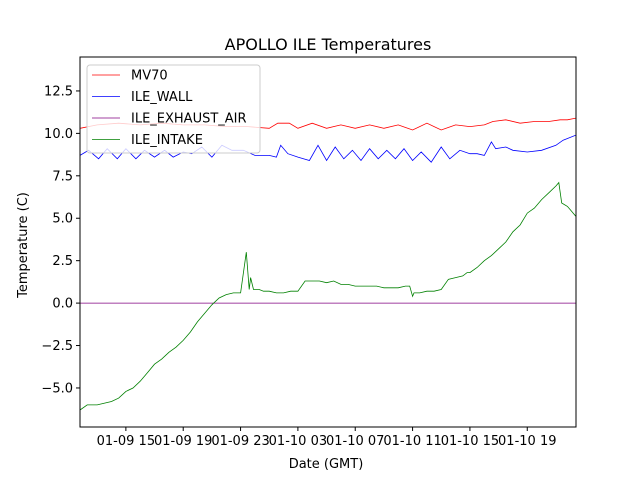 This screenshot has height=480, width=640. Describe the element at coordinates (57, 346) in the screenshot. I see `y-tick-label: −2.5` at that location.